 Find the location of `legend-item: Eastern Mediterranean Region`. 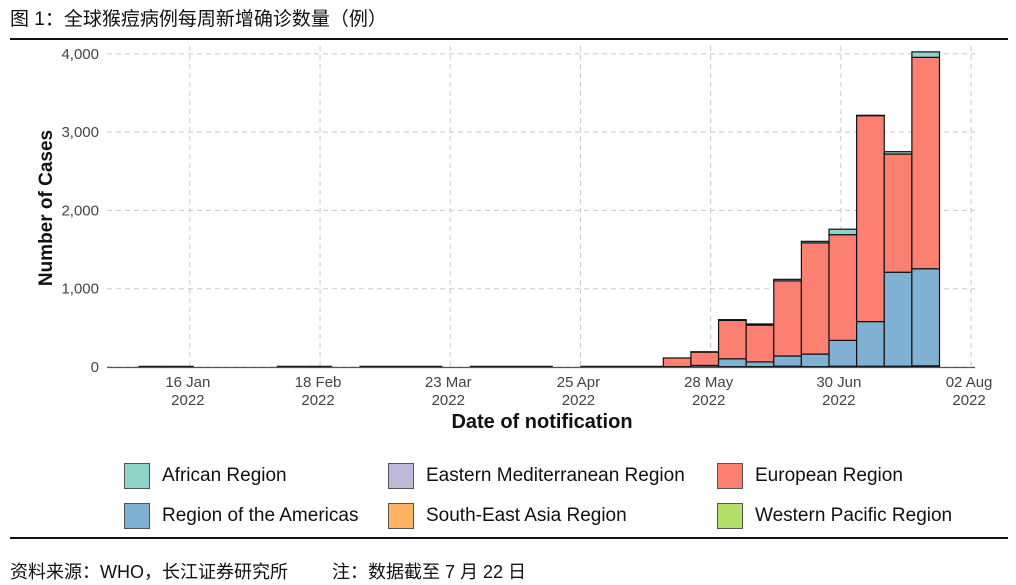

legend-item: Eastern Mediterranean Region is located at coordinates (536, 476).